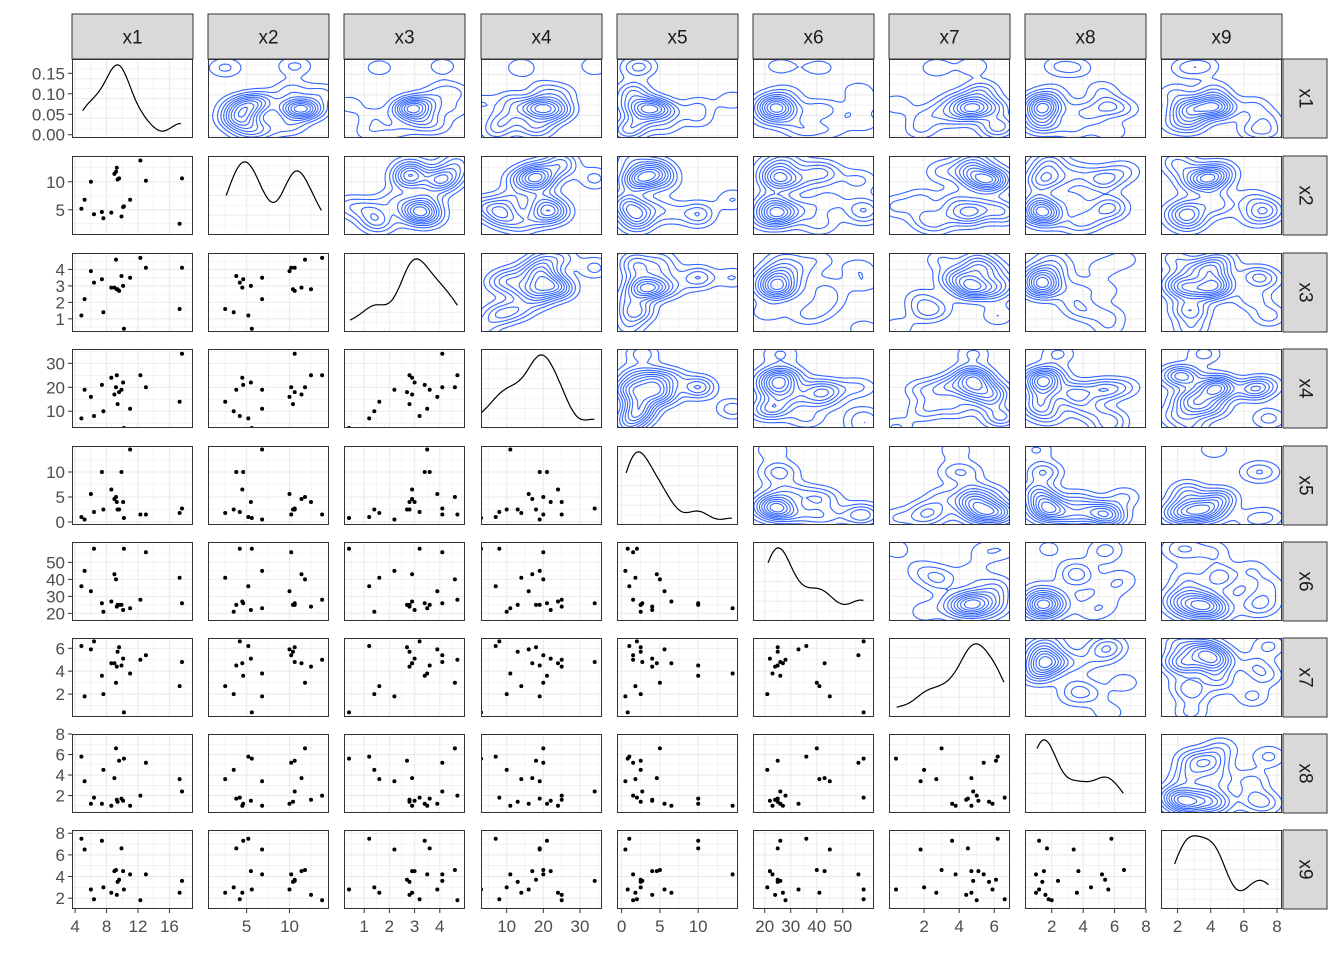  I want to click on contours-x8-x3, so click(1080, 292).